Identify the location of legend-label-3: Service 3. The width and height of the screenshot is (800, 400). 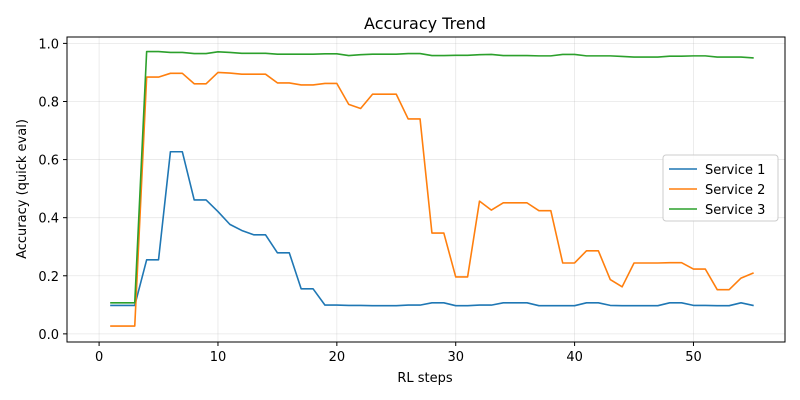
(735, 210).